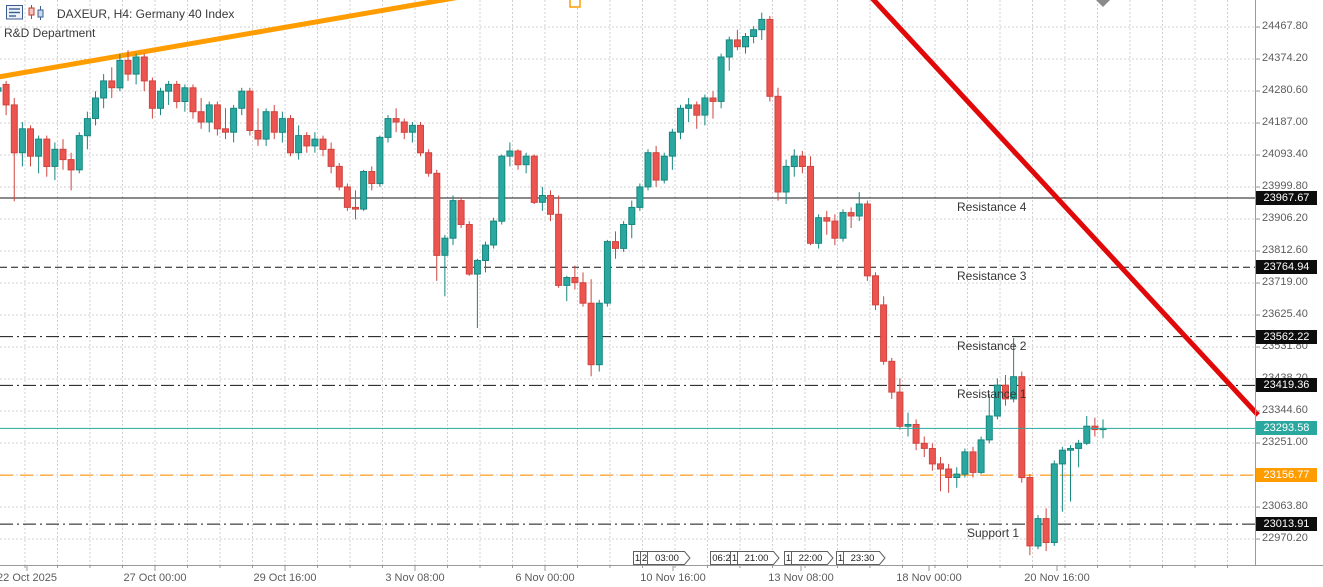 This screenshot has height=587, width=1323. I want to click on market-watch-icon, so click(14, 15).